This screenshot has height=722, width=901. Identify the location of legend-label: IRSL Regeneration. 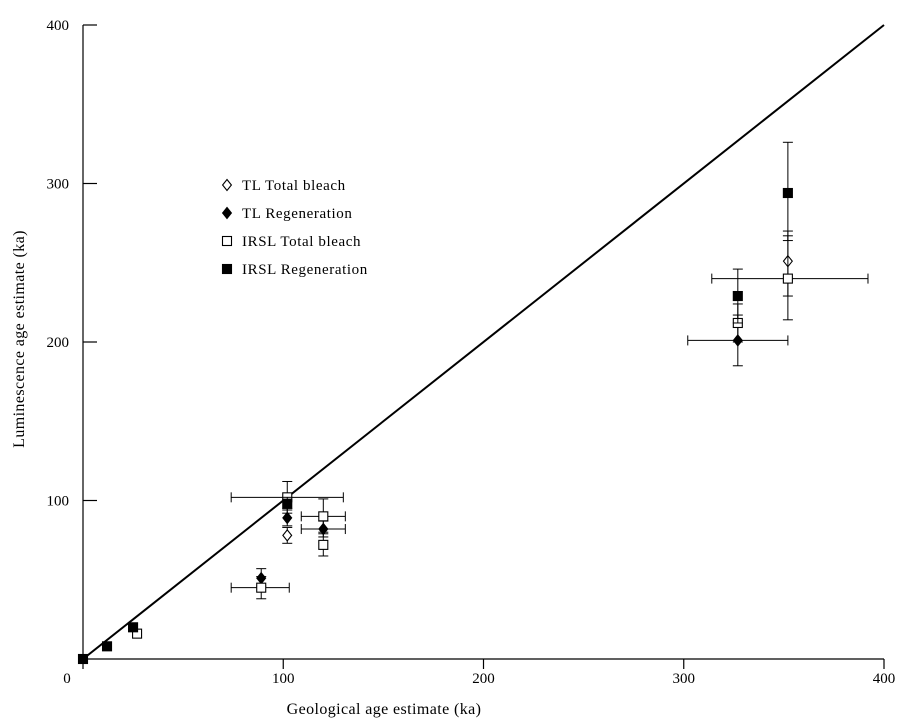
(305, 270).